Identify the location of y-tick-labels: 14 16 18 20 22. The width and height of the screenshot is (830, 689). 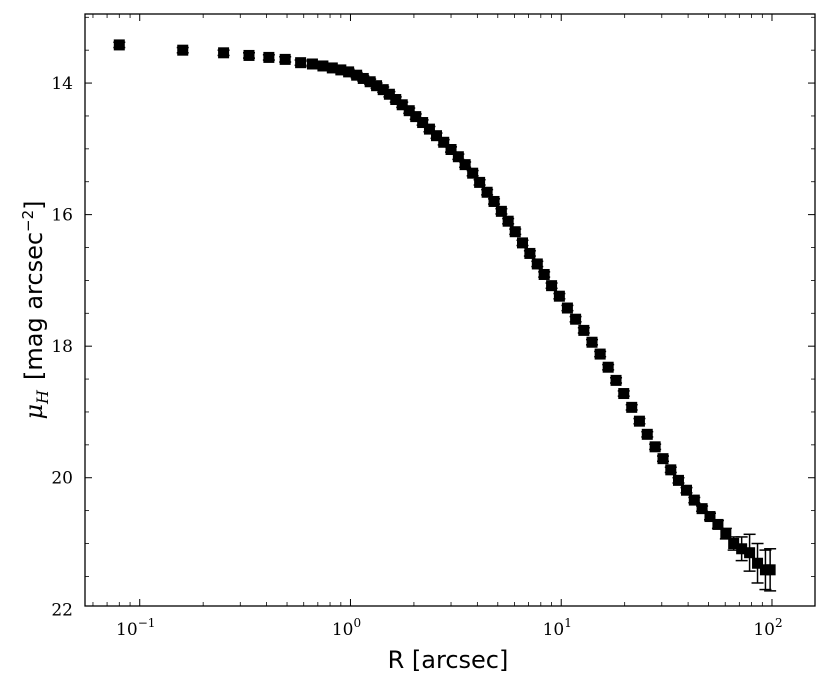
(62, 347).